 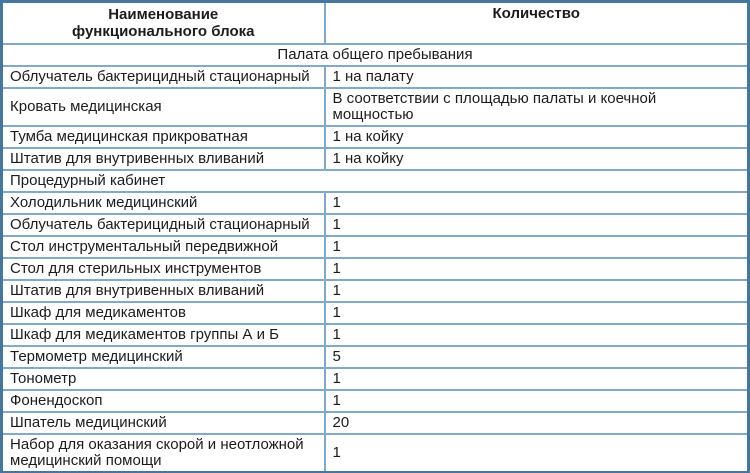 I want to click on item-qty-cell: 1 на палату, so click(x=536, y=77).